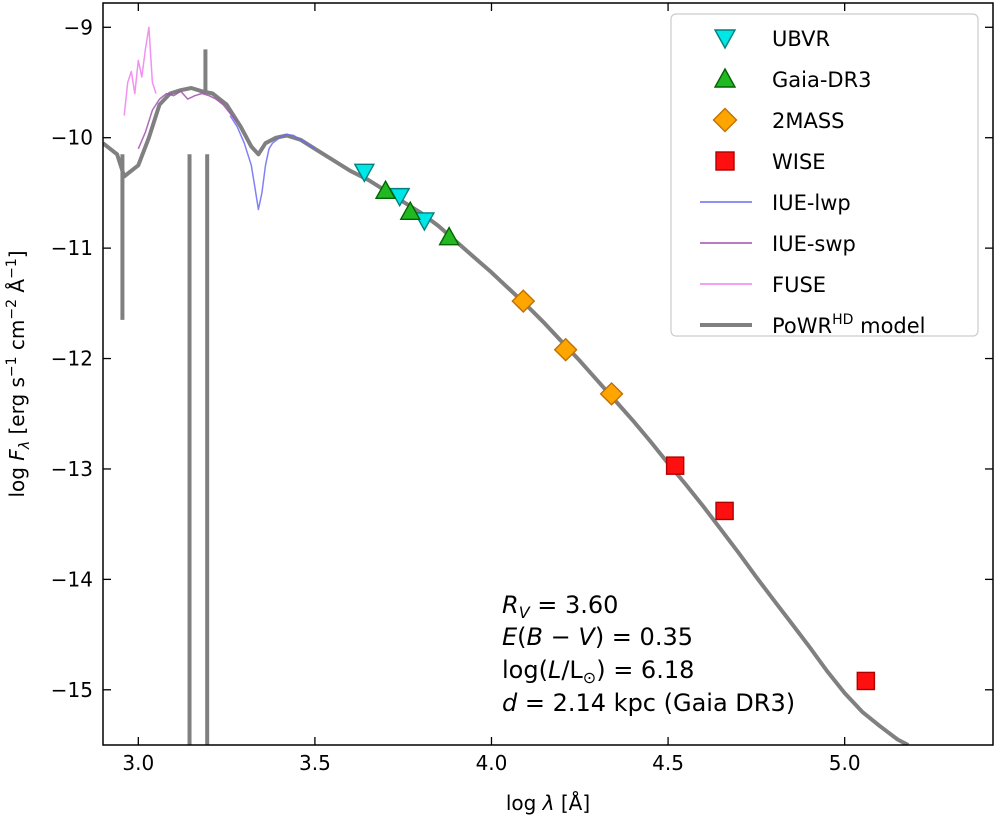  I want to click on annotation-distance: d = 2.14 kpc (Gaia DR3), so click(648, 703).